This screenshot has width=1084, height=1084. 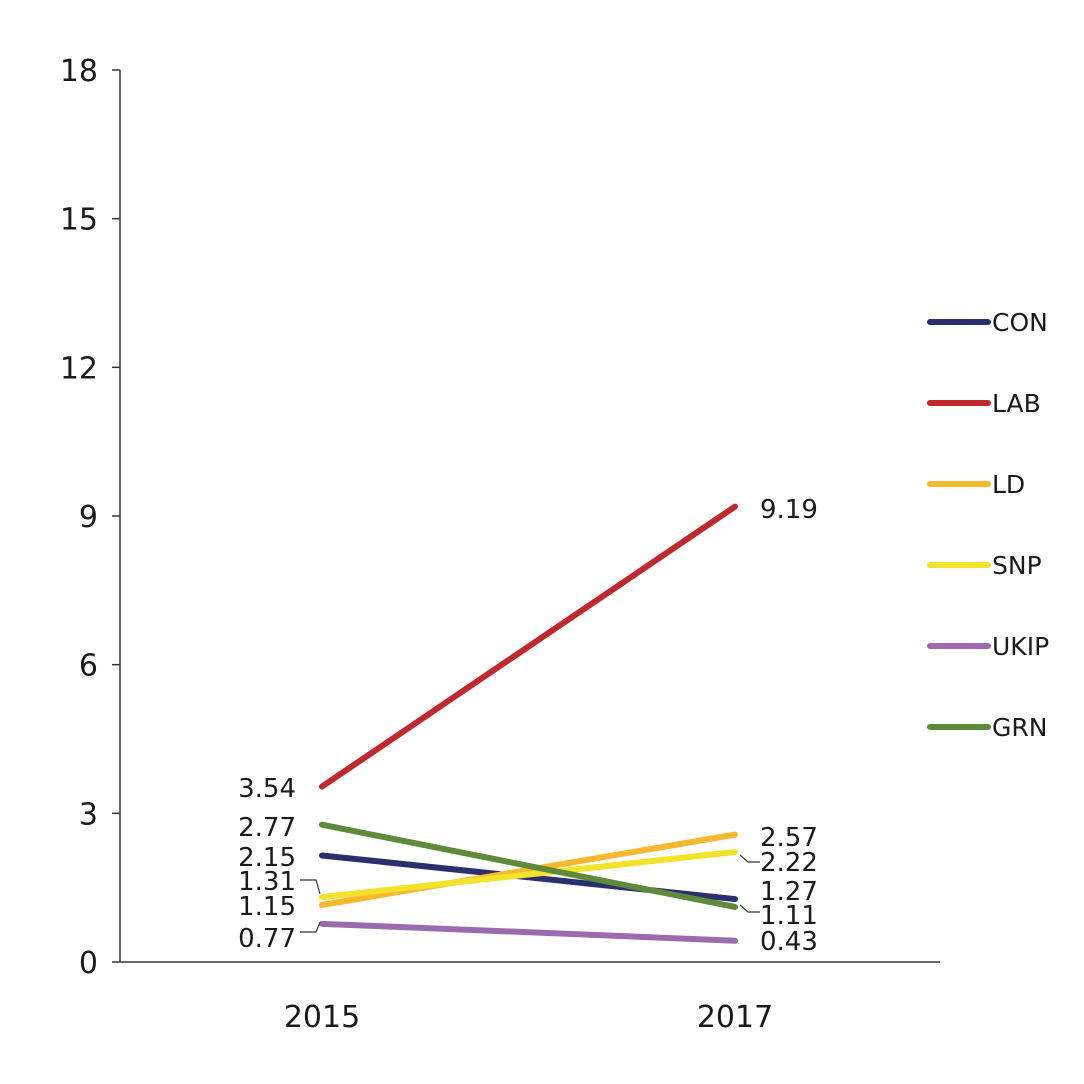 What do you see at coordinates (88, 666) in the screenshot?
I see `y-tick-label: 6` at bounding box center [88, 666].